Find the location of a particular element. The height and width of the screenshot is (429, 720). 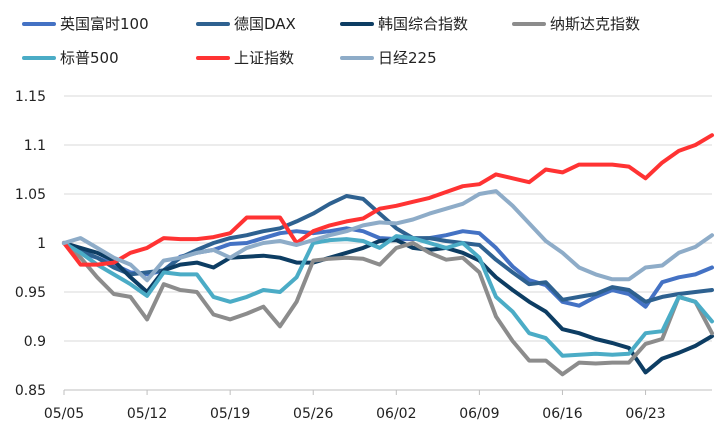

y-tick-label: 1.15 is located at coordinates (30, 97).